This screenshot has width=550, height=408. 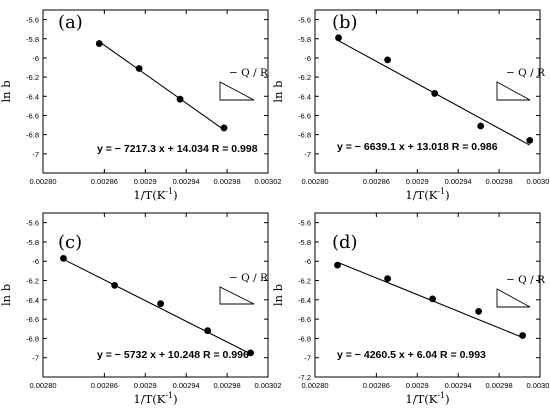 I want to click on fit-equation: y = − 6639.1 x + 13.018 R = 0.986, so click(x=417, y=147).